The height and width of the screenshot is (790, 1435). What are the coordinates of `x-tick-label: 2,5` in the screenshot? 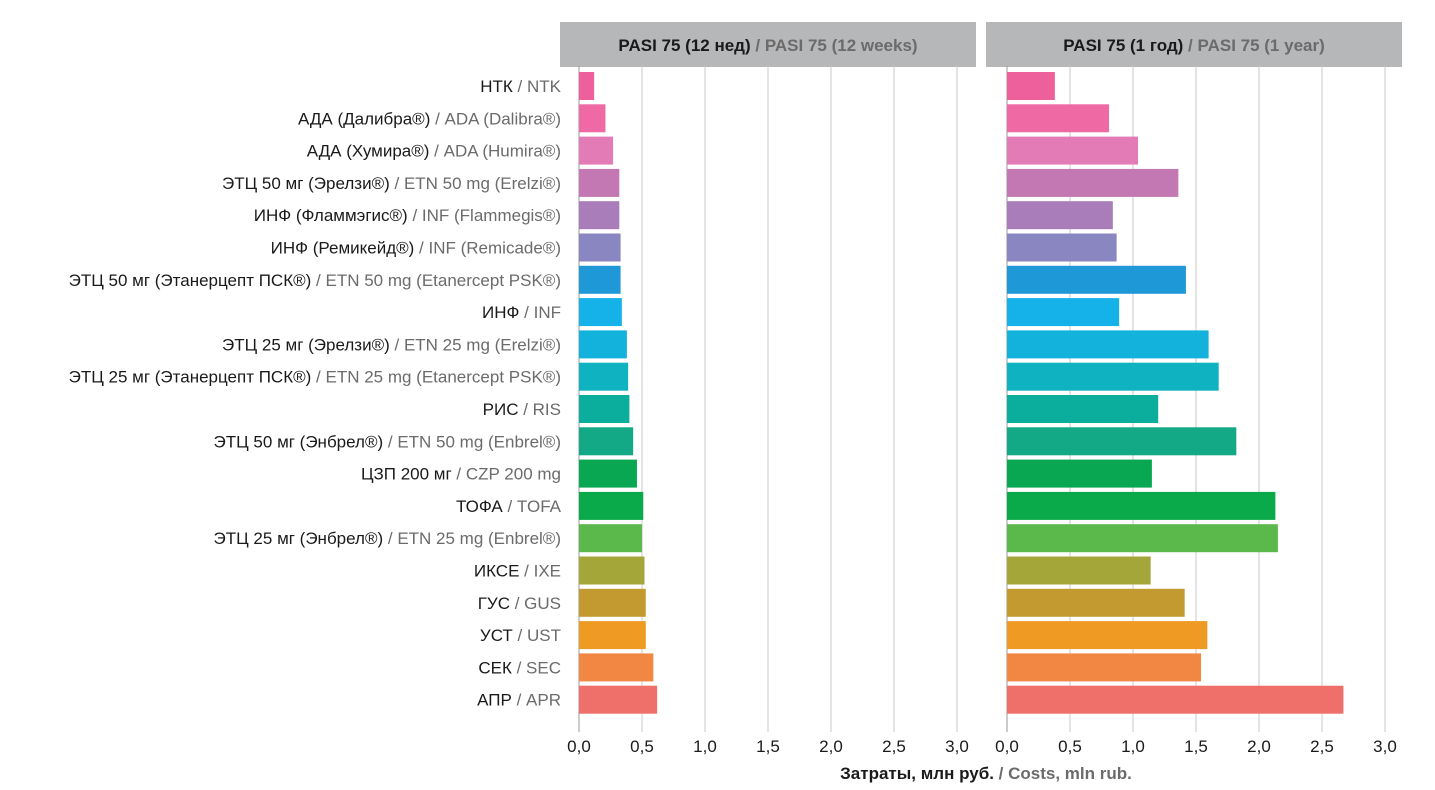 It's located at (894, 746).